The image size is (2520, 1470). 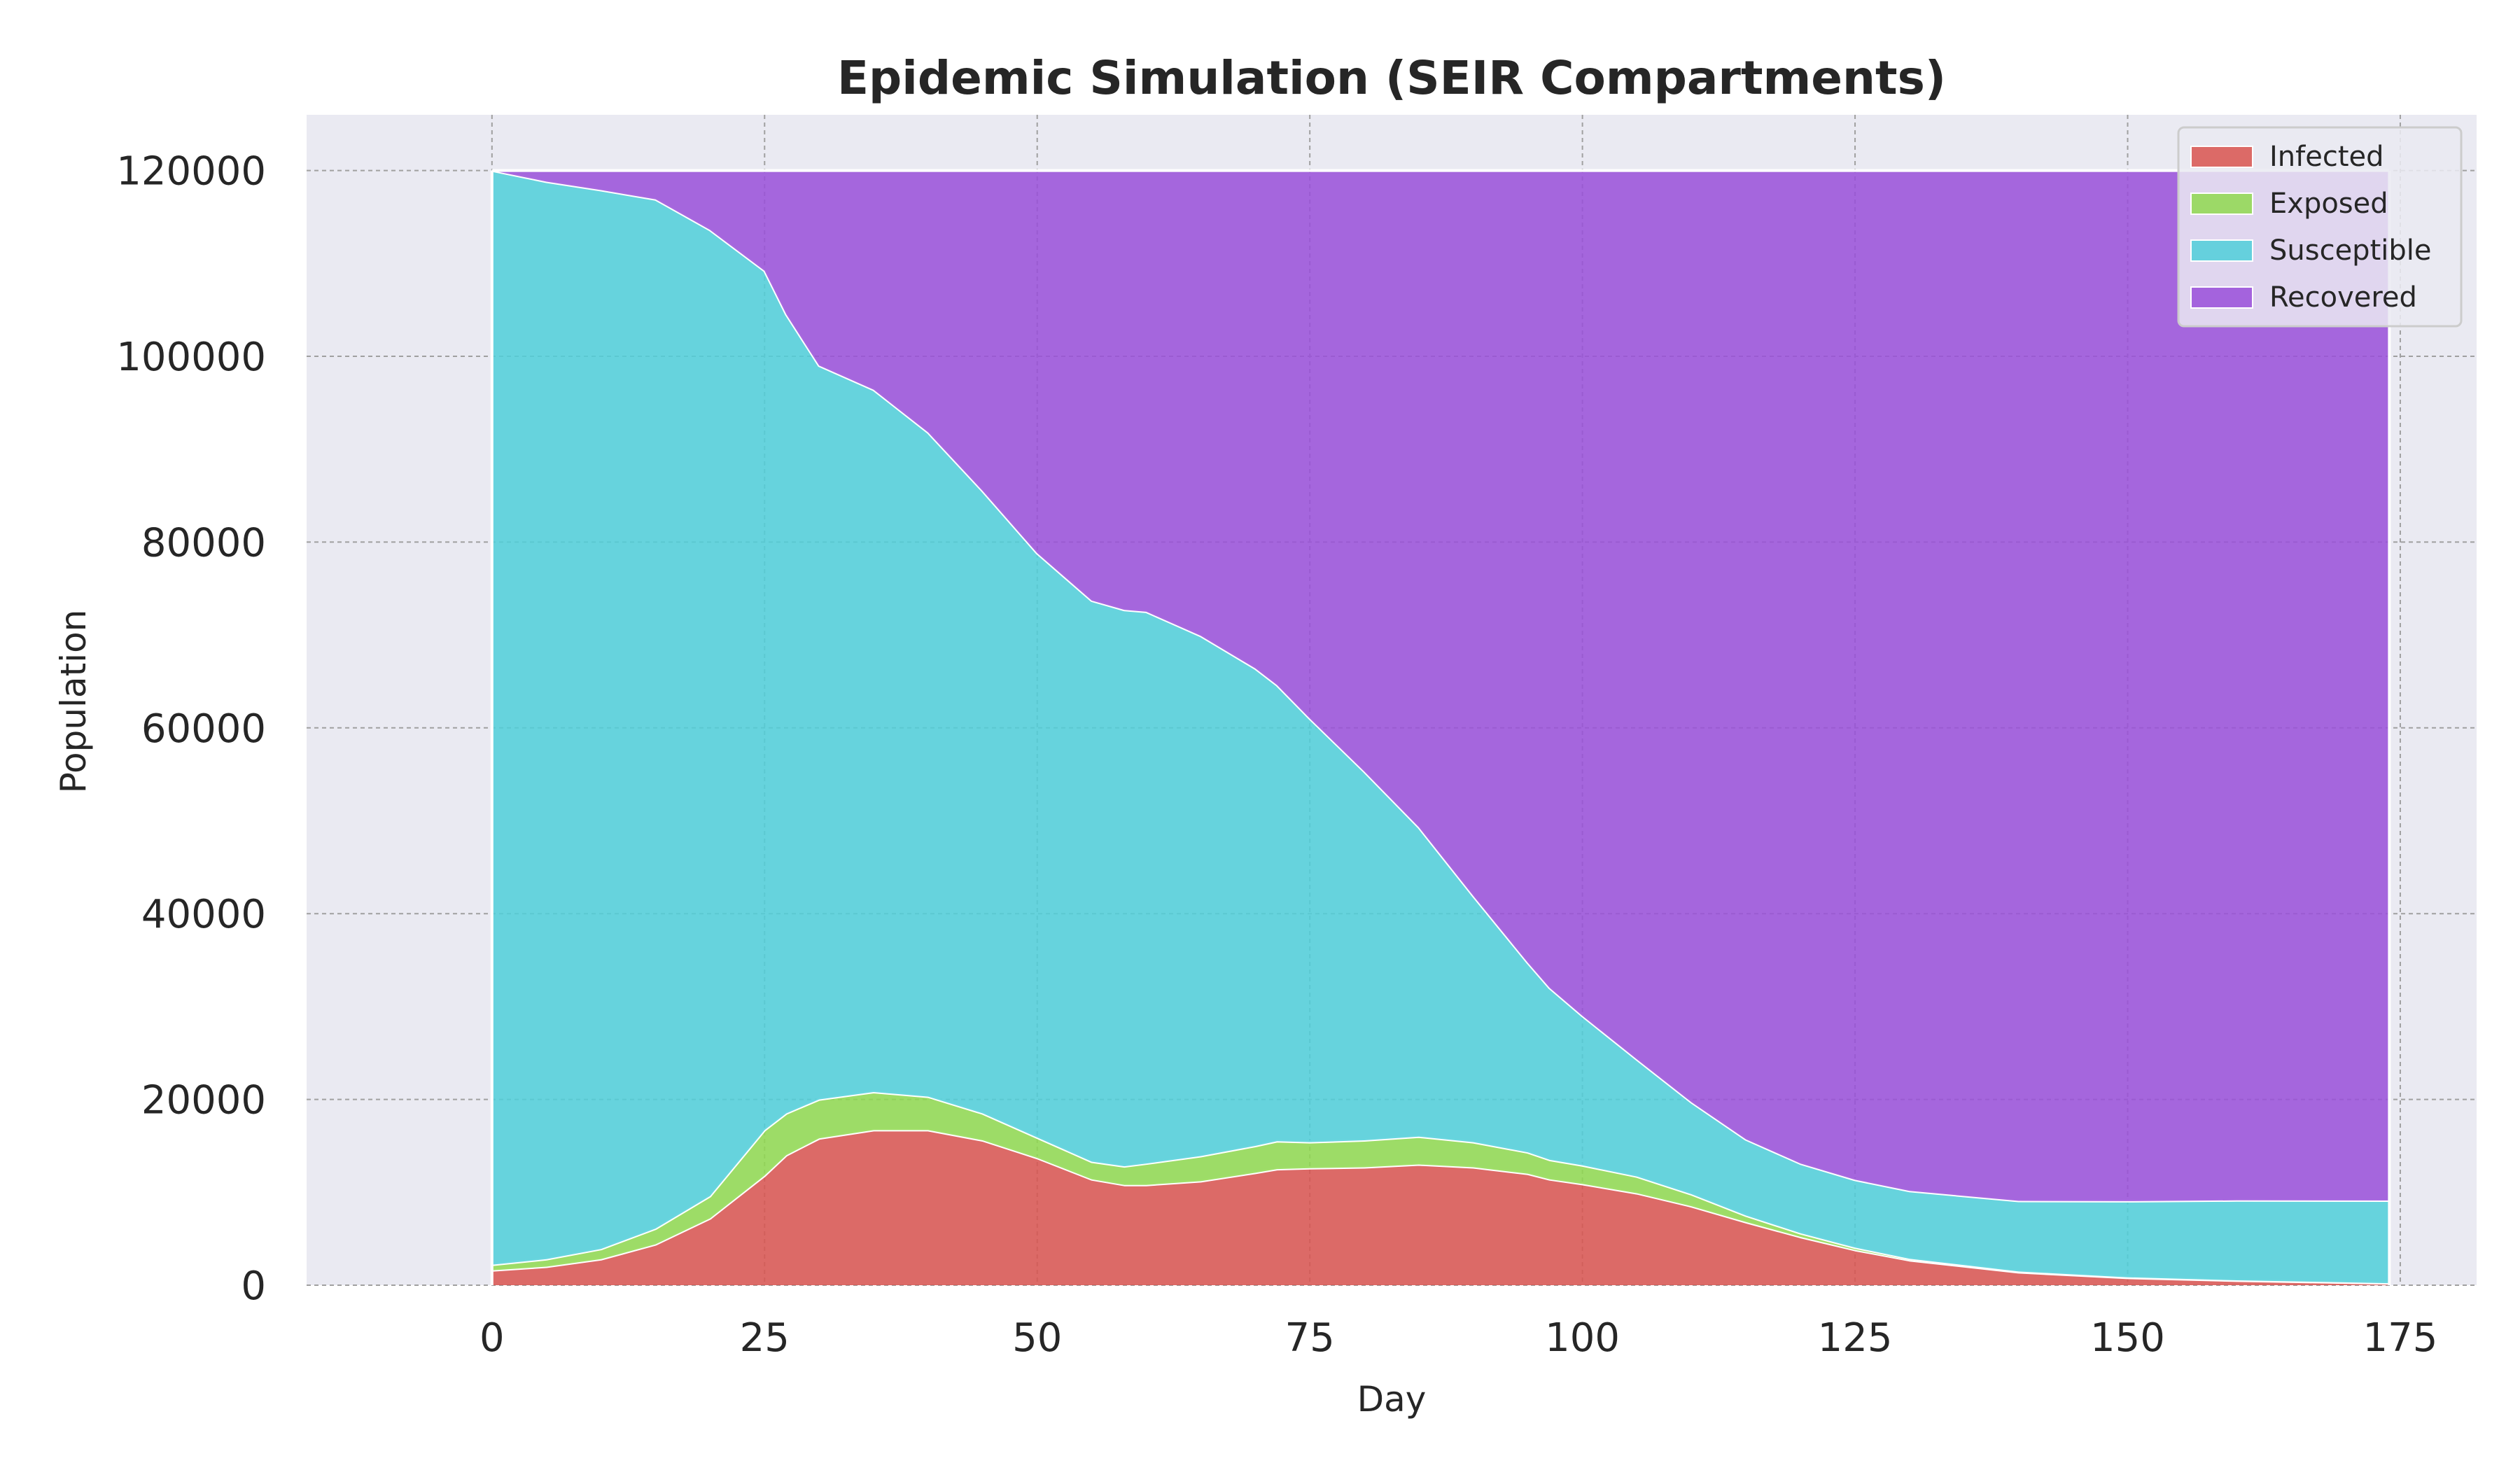 I want to click on legend: Infected Exposed Susceptible Recovered, so click(x=2320, y=227).